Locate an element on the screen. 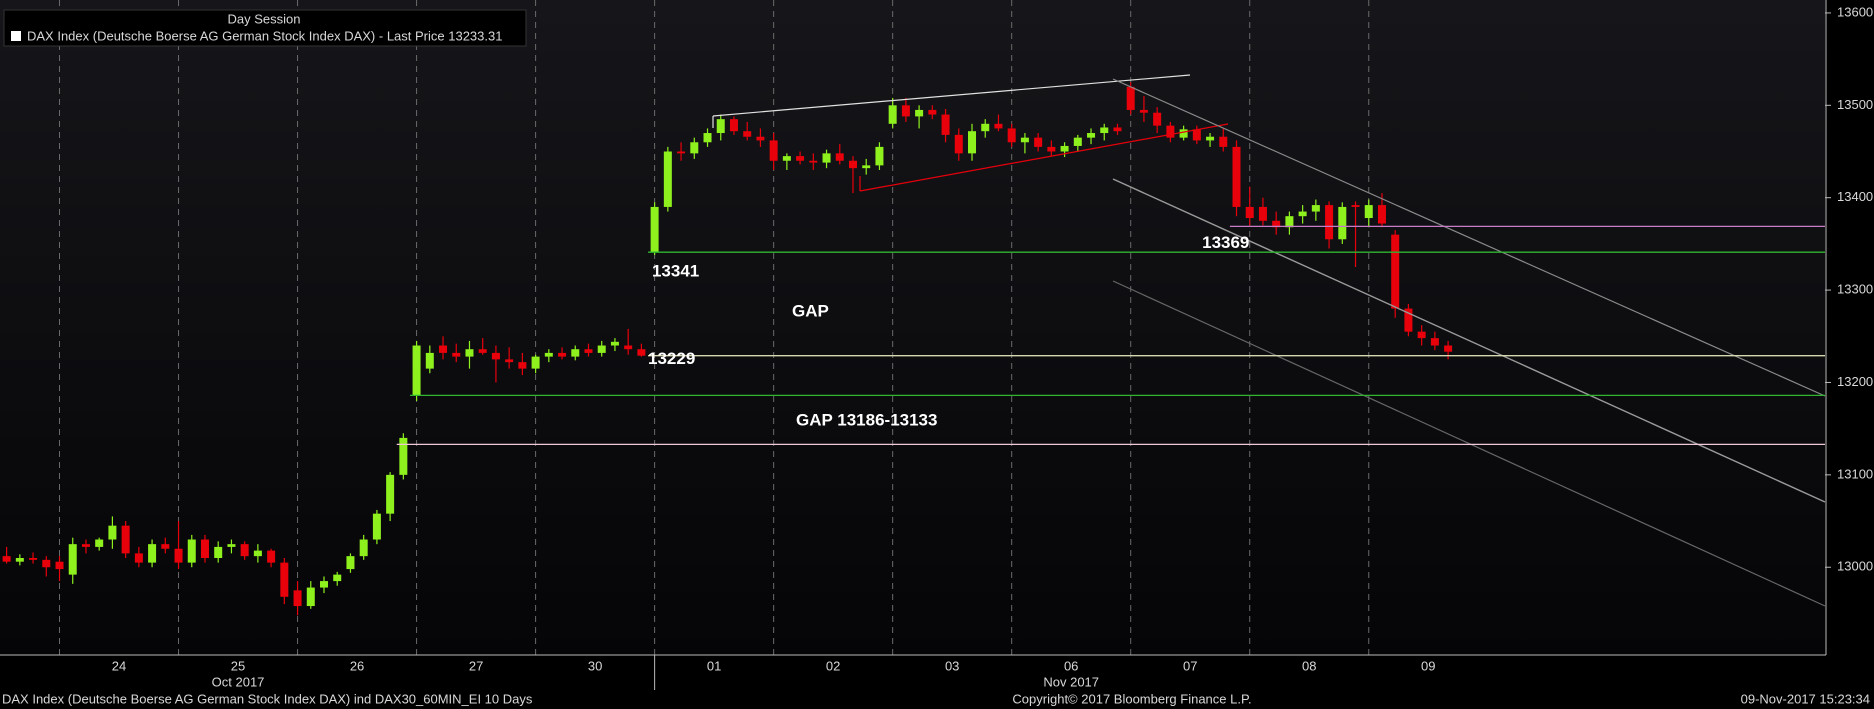 The width and height of the screenshot is (1874, 709). x-tick-label: 03 is located at coordinates (952, 665).